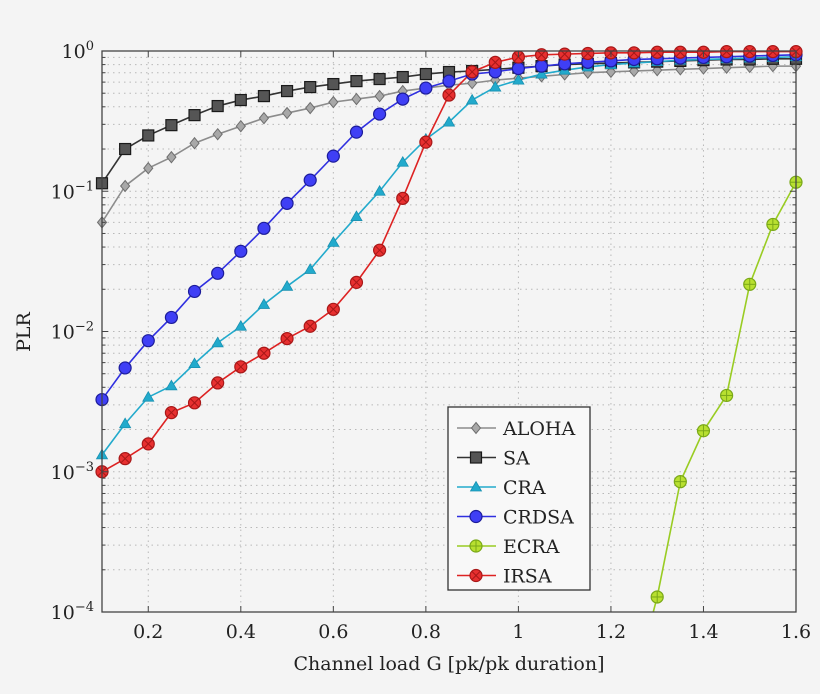 This screenshot has height=694, width=820. What do you see at coordinates (241, 632) in the screenshot?
I see `x-tick-label: 0.4` at bounding box center [241, 632].